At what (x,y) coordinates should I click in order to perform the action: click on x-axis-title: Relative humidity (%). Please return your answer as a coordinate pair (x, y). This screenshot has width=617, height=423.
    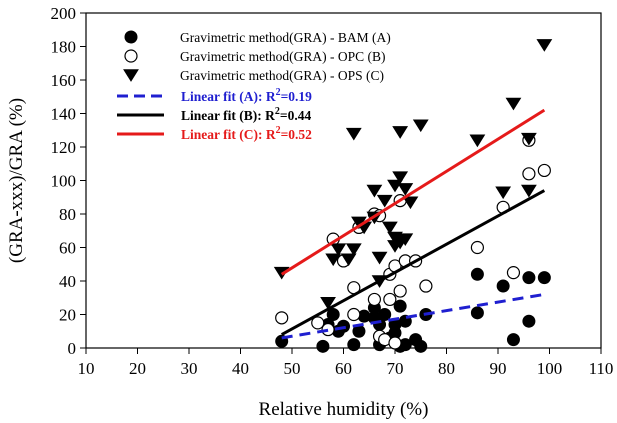
    Looking at the image, I should click on (344, 409).